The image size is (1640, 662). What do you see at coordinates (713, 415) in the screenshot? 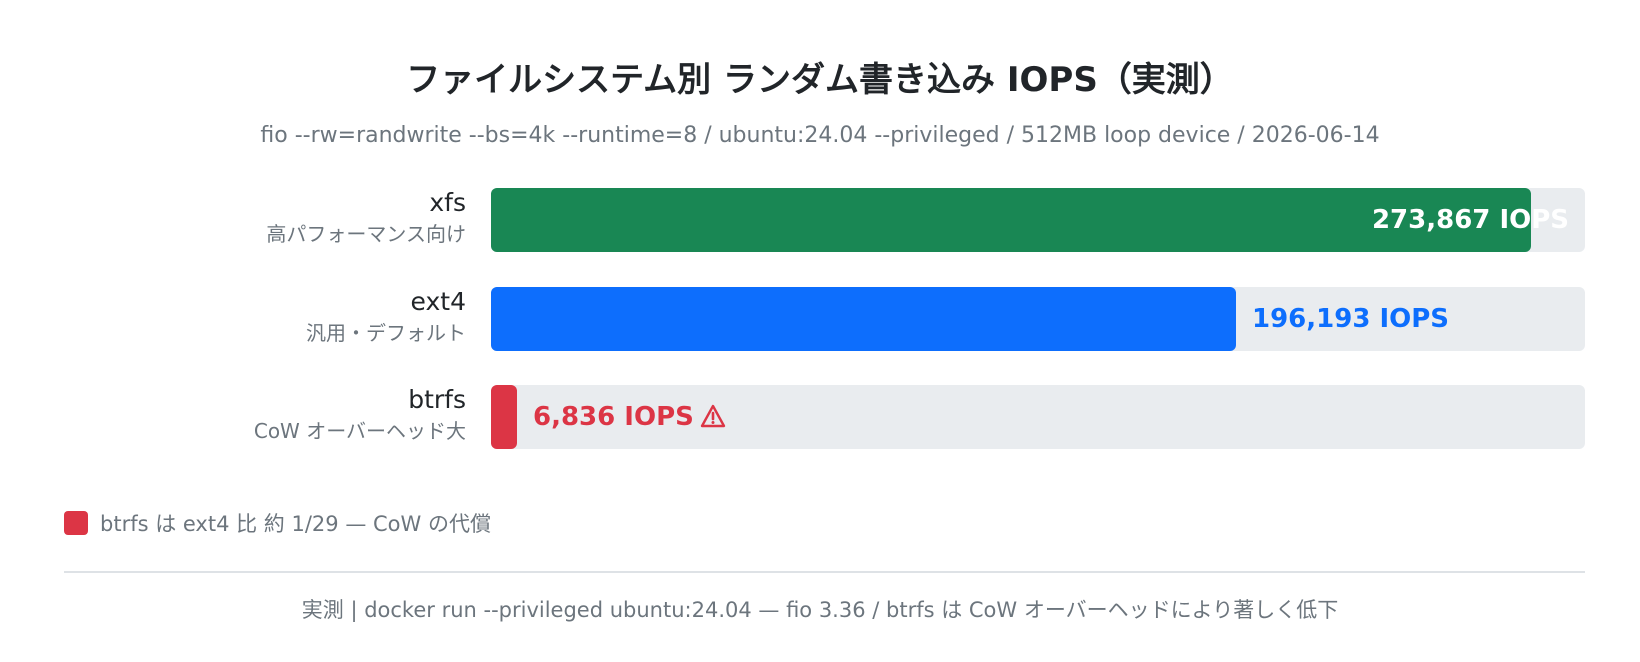
I see `warning-icon` at bounding box center [713, 415].